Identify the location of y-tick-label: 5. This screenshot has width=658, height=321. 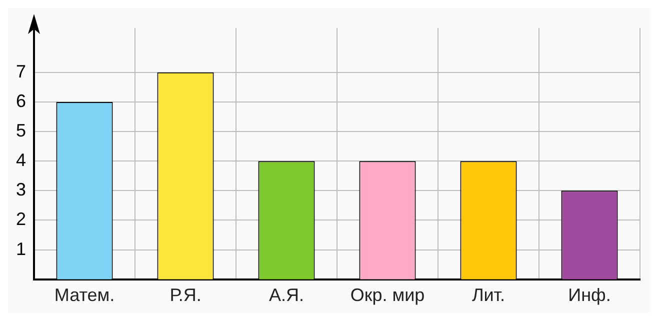
(21, 130).